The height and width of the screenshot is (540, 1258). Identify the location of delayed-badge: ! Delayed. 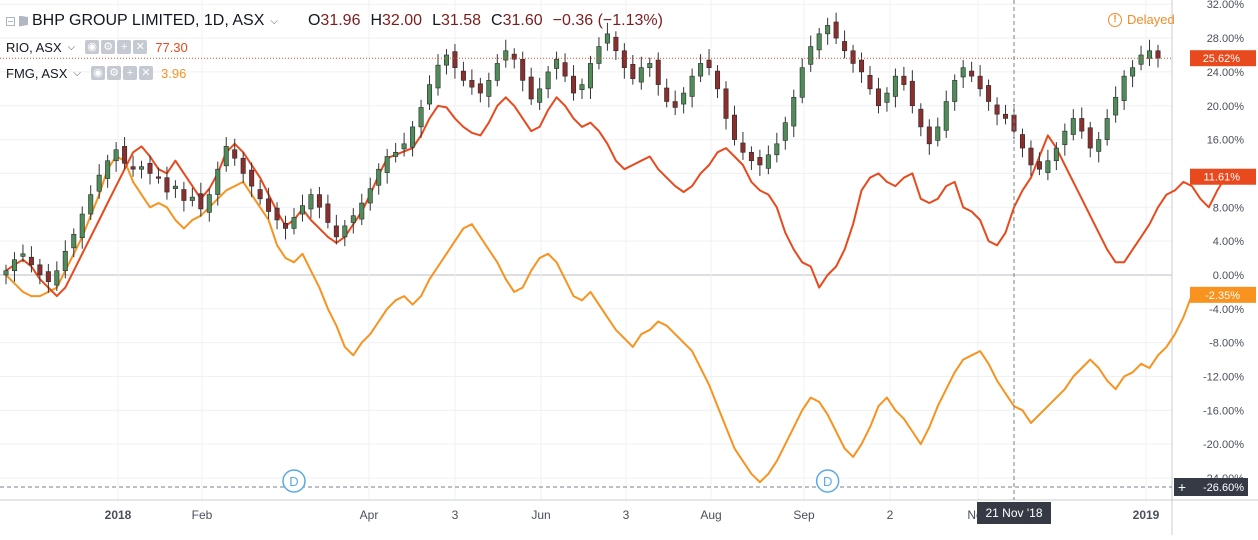
(1141, 19).